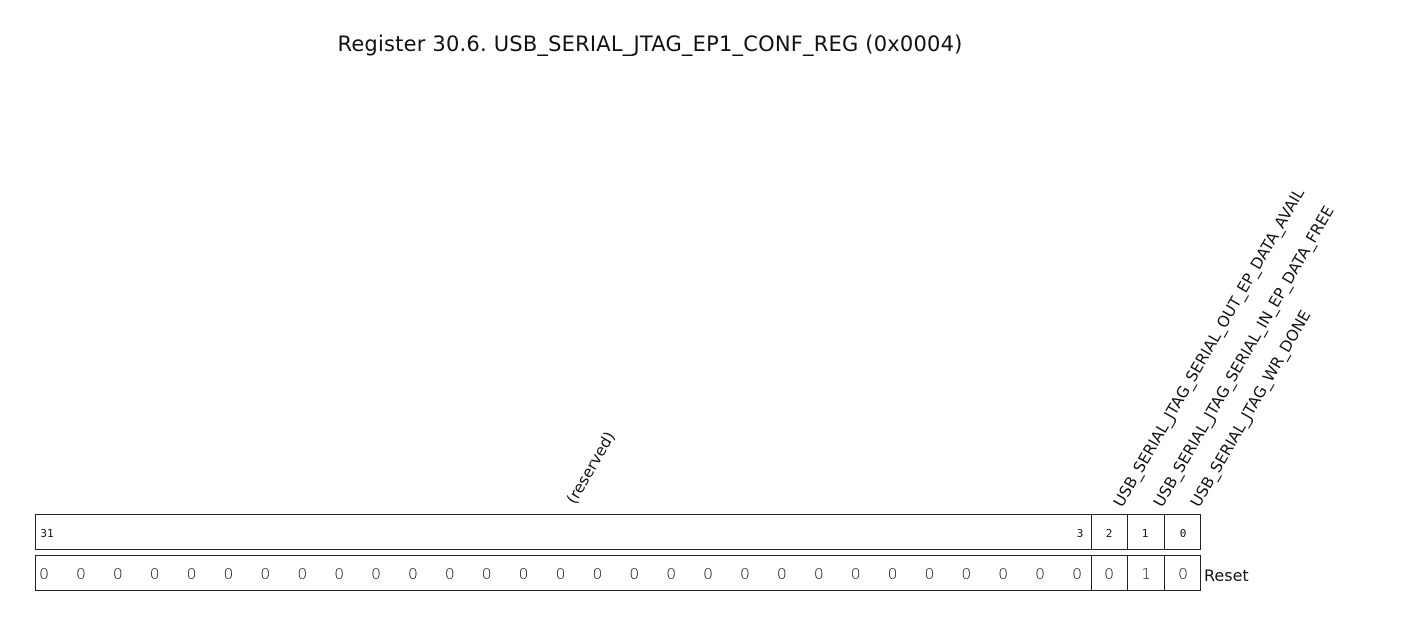  Describe the element at coordinates (1165, 573) in the screenshot. I see `reset-divider-bit1-bit0` at that location.